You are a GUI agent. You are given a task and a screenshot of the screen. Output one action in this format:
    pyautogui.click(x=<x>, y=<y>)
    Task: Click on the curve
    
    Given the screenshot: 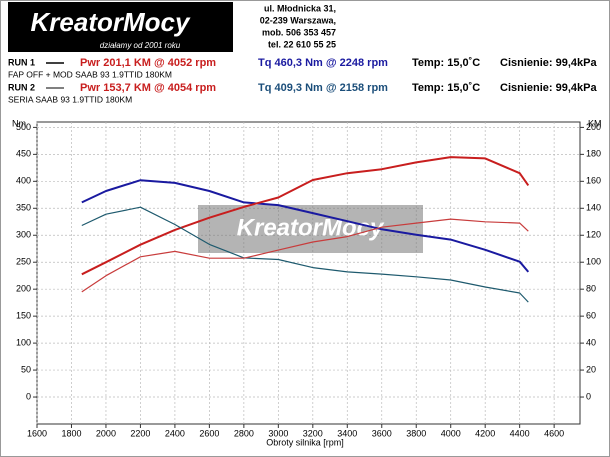 What is the action you would take?
    pyautogui.click(x=305, y=255)
    